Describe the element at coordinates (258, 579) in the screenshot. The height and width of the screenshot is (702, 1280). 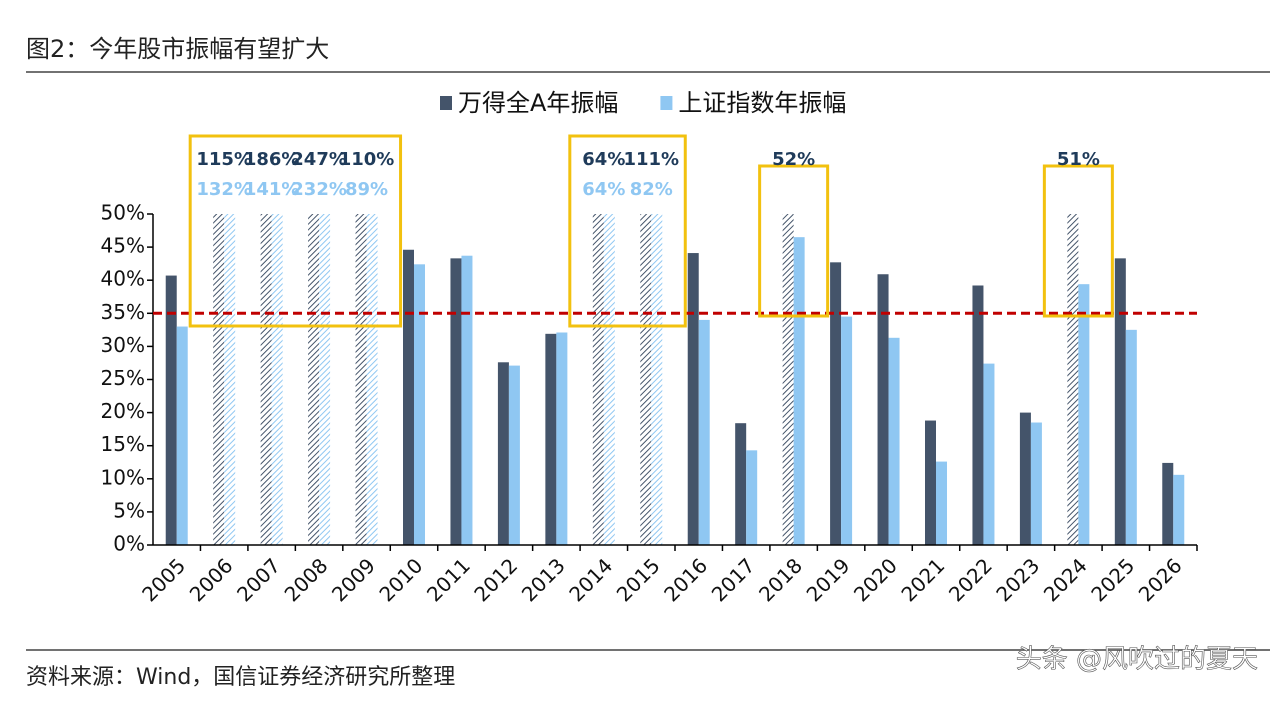
I see `x-tick-label: 2007` at that location.